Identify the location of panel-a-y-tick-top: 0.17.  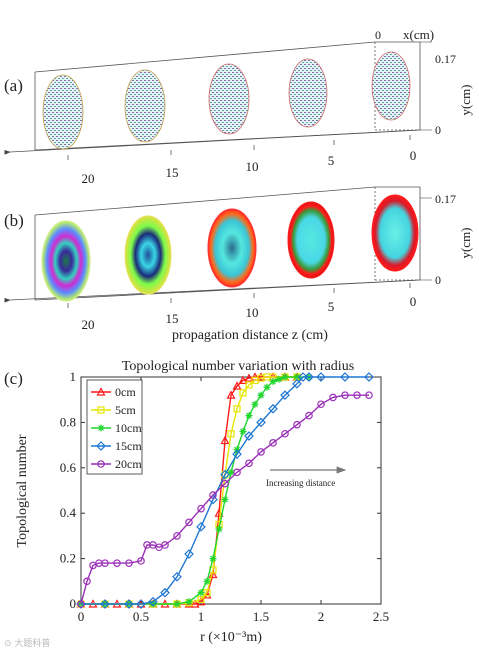
(445, 59).